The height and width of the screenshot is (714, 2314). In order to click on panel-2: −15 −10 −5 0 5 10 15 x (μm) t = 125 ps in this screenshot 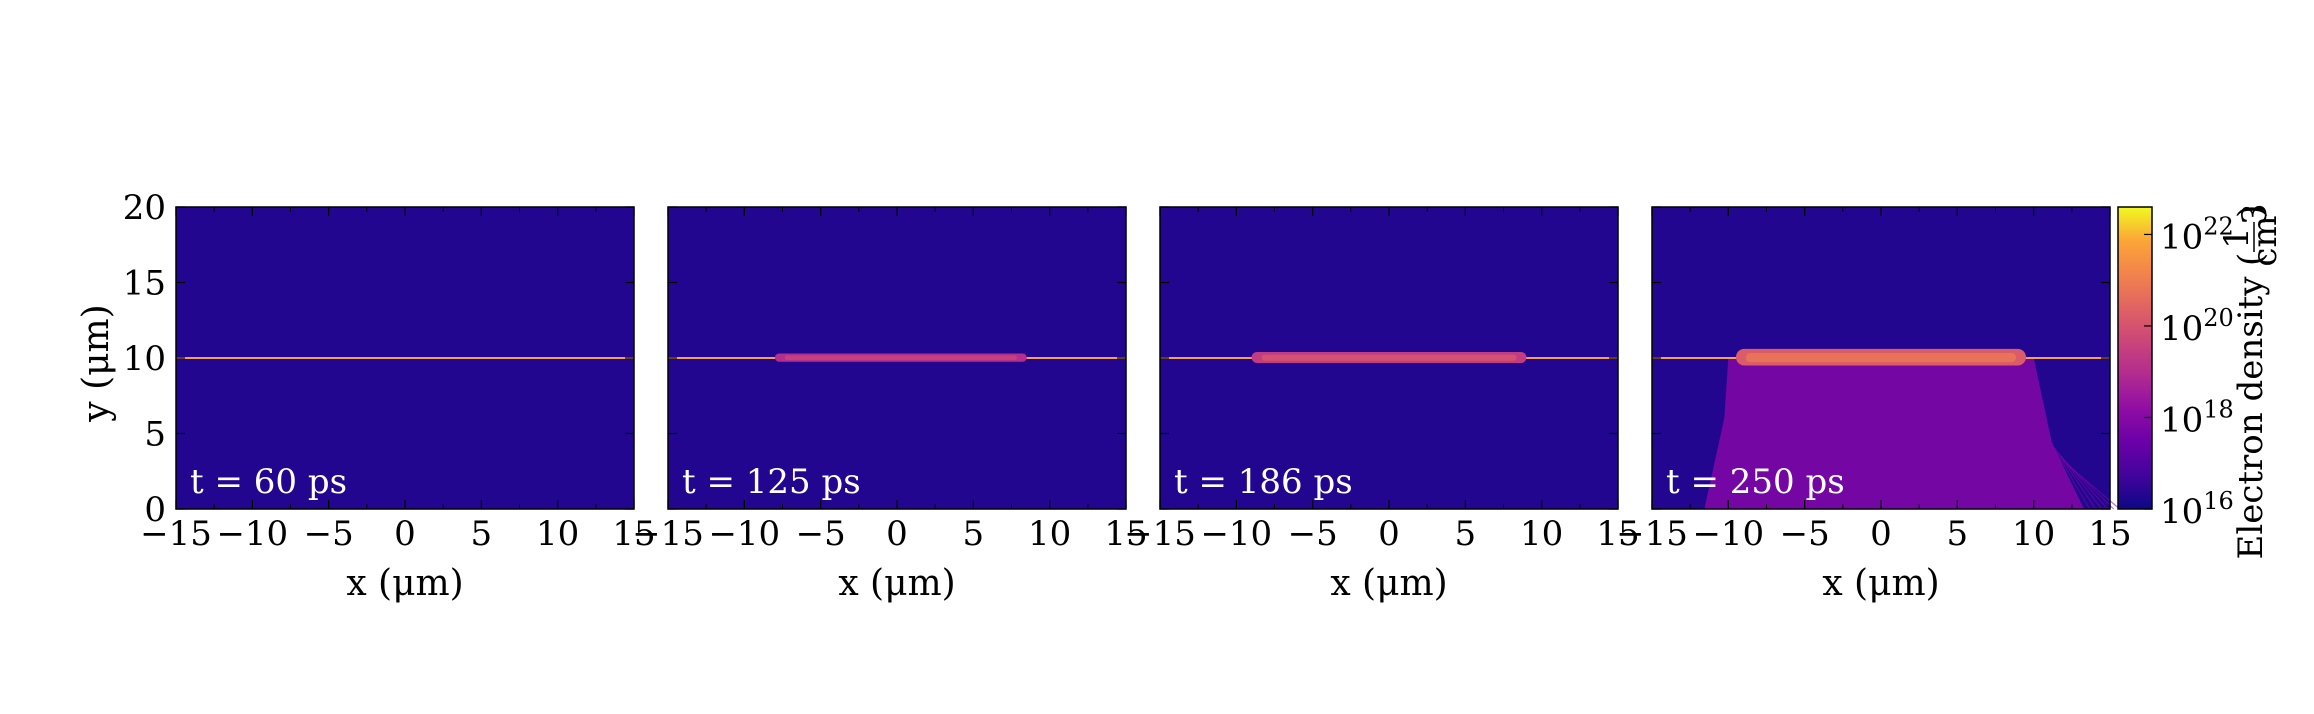, I will do `click(890, 405)`.